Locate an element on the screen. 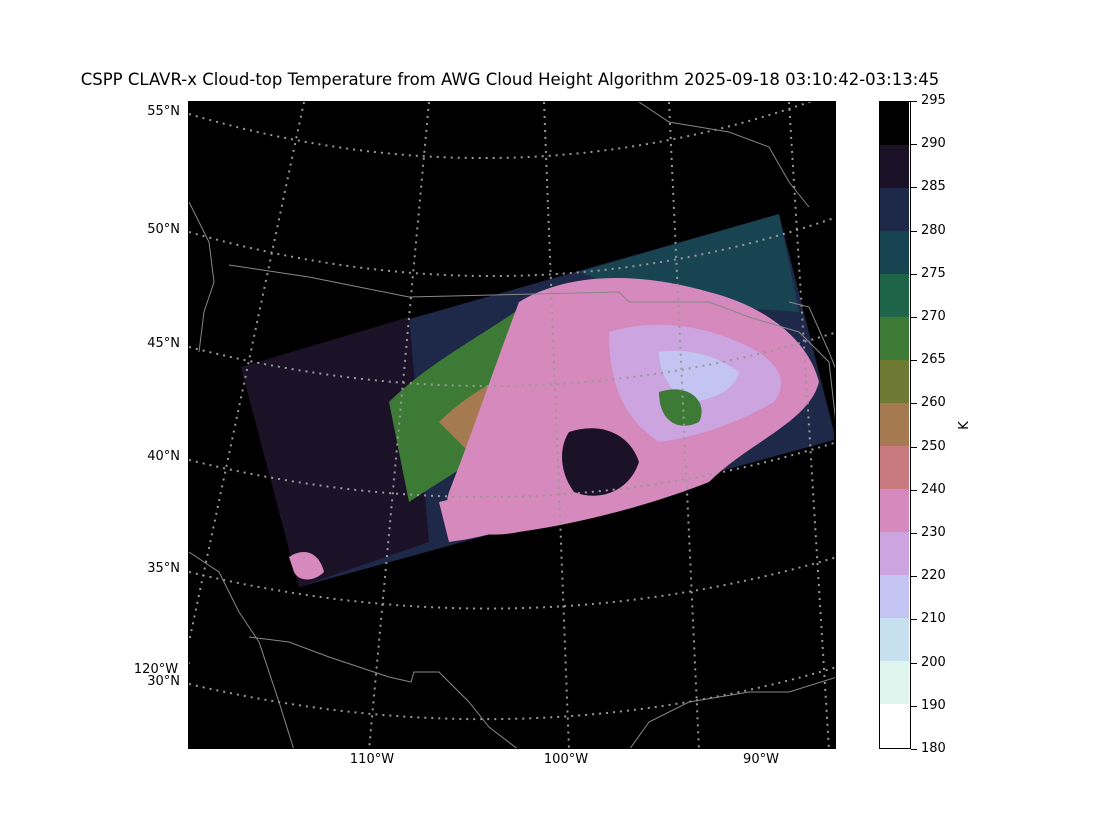 Image resolution: width=1120 pixels, height=840 pixels. colorbar is located at coordinates (895, 425).